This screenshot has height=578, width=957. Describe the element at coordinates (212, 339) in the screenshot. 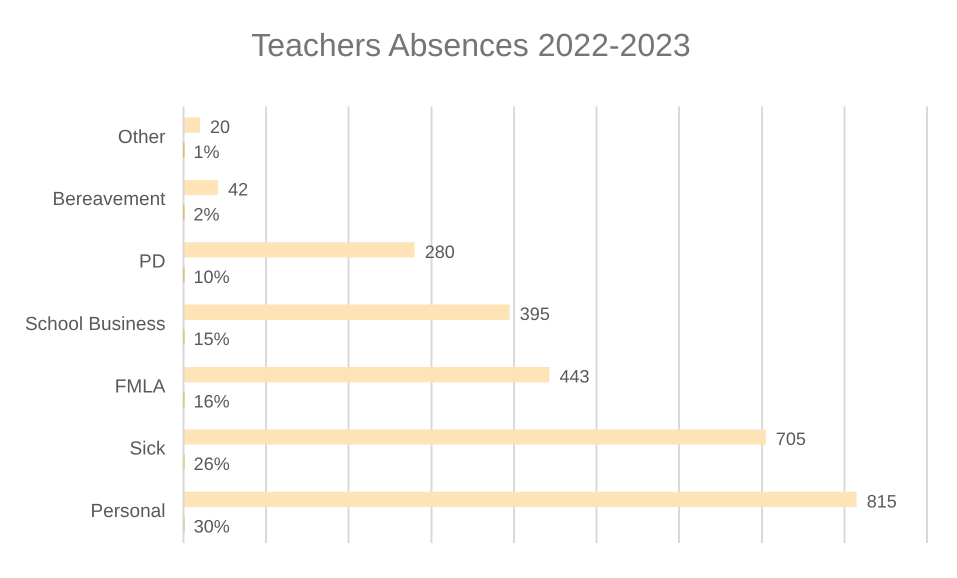

I see `data-label: 15%` at that location.